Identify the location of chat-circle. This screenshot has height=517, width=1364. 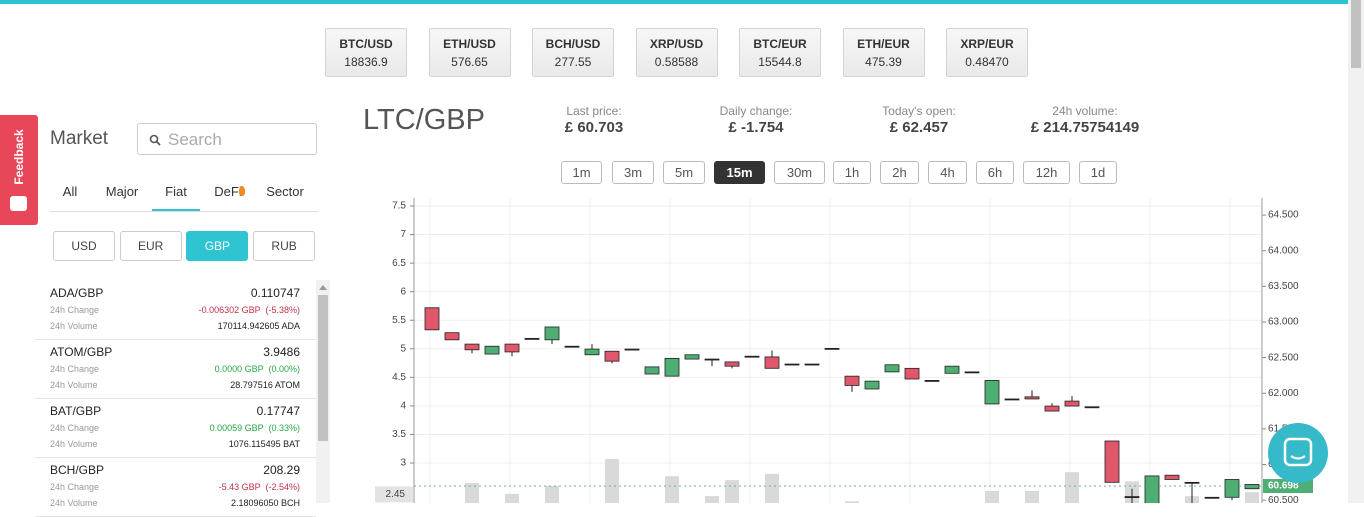
(1298, 453).